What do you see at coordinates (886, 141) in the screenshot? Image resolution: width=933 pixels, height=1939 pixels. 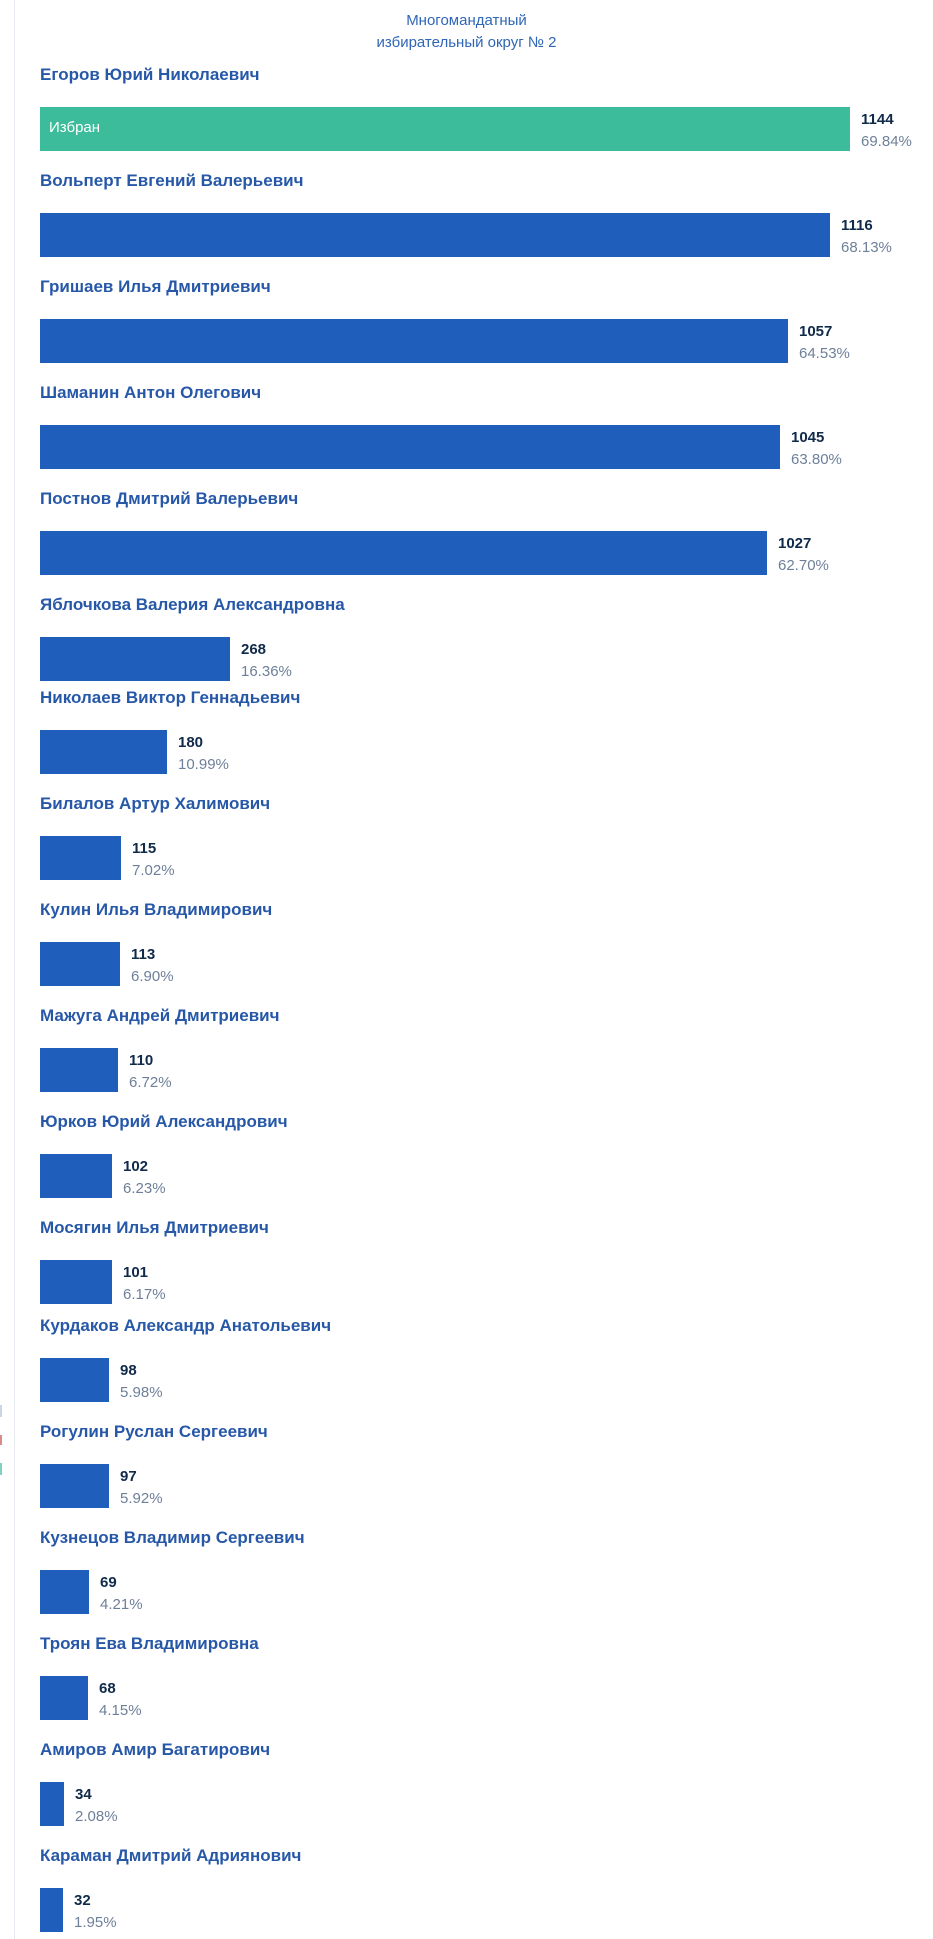 I see `vote-percent: 69.84%` at bounding box center [886, 141].